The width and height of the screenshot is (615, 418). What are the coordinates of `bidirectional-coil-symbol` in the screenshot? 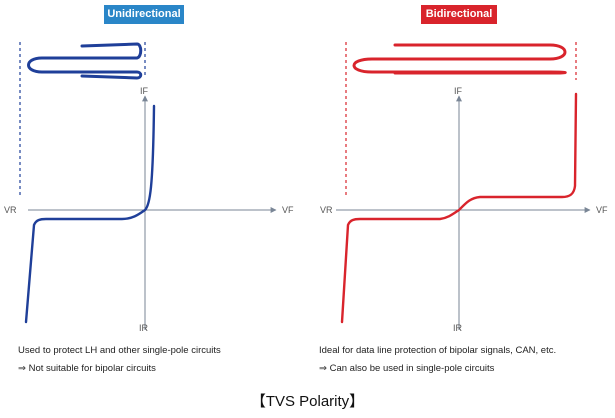 It's located at (459, 59).